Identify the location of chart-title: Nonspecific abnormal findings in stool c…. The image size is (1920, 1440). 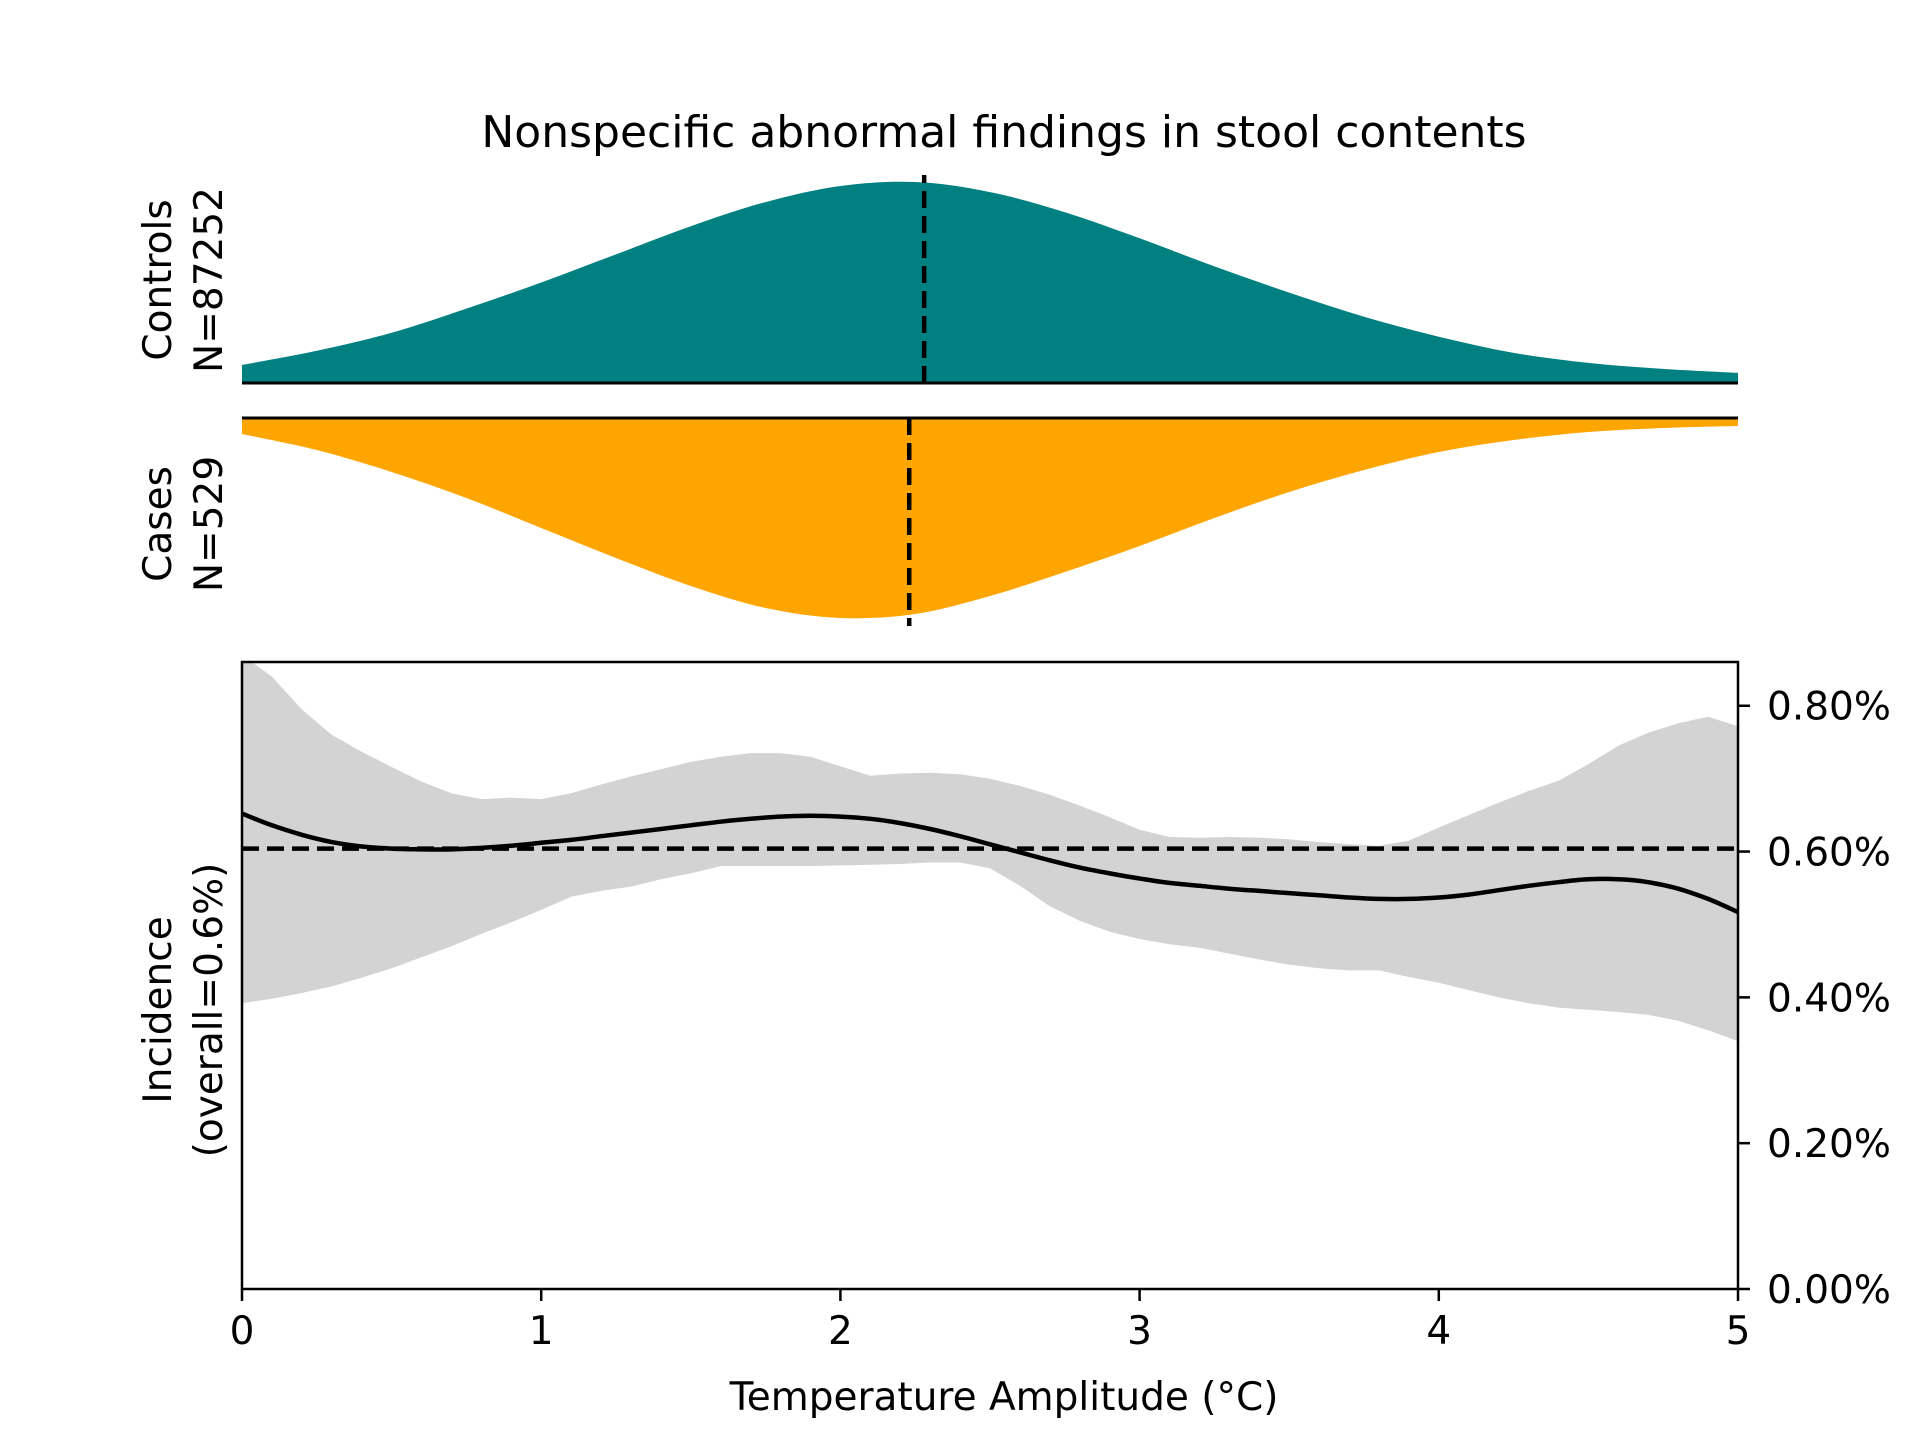
(1003, 132).